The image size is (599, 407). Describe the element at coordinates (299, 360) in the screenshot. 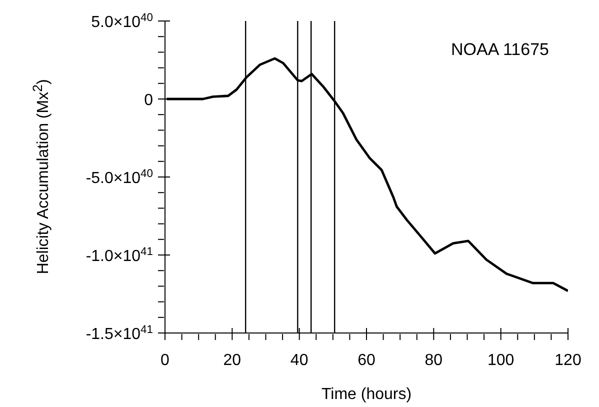

I see `x-tick-label: 40` at that location.